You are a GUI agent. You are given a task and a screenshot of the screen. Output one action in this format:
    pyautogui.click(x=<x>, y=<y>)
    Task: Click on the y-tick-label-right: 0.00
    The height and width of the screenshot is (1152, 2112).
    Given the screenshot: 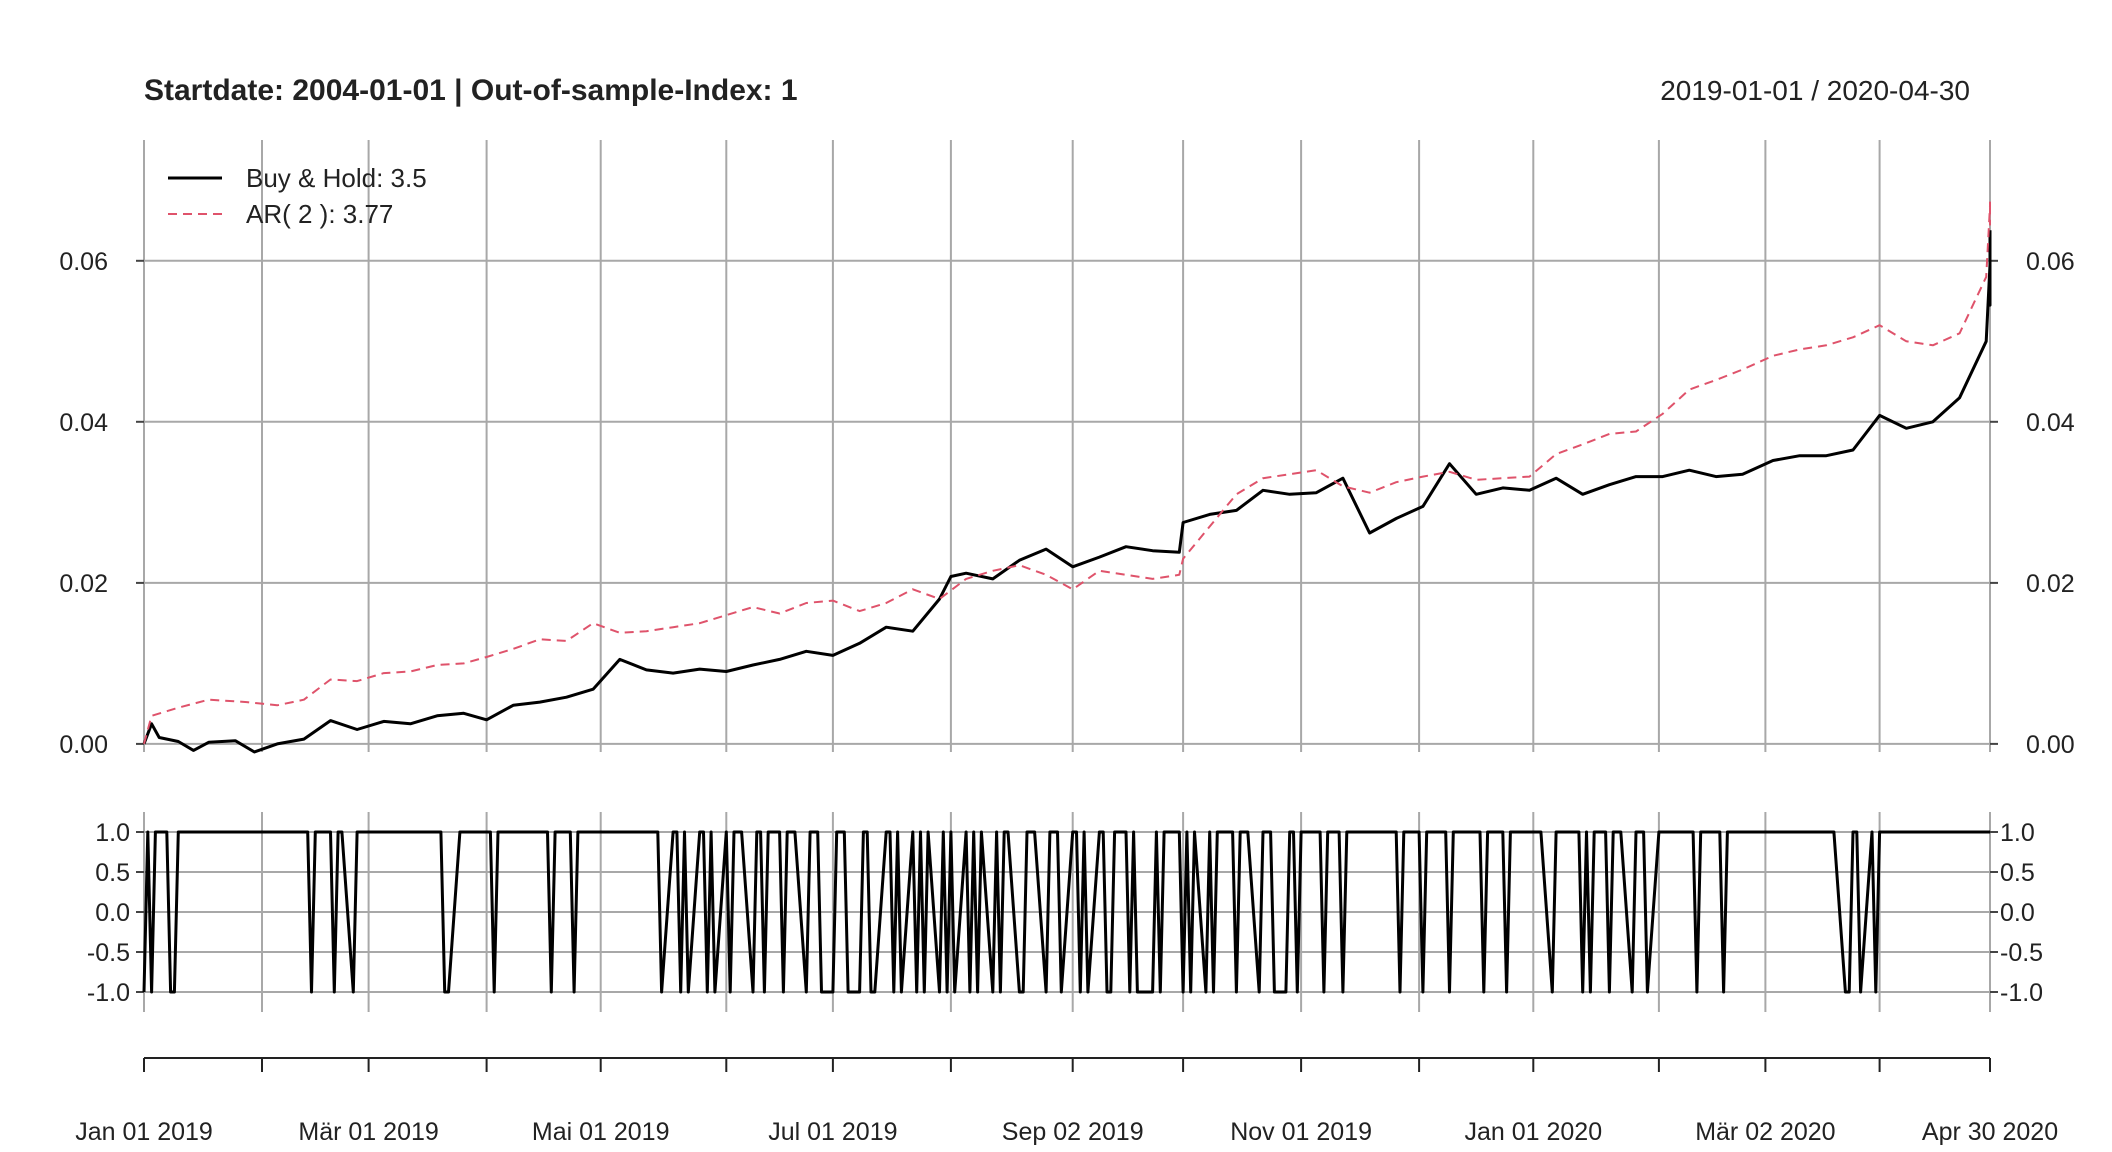 What is the action you would take?
    pyautogui.click(x=2050, y=745)
    